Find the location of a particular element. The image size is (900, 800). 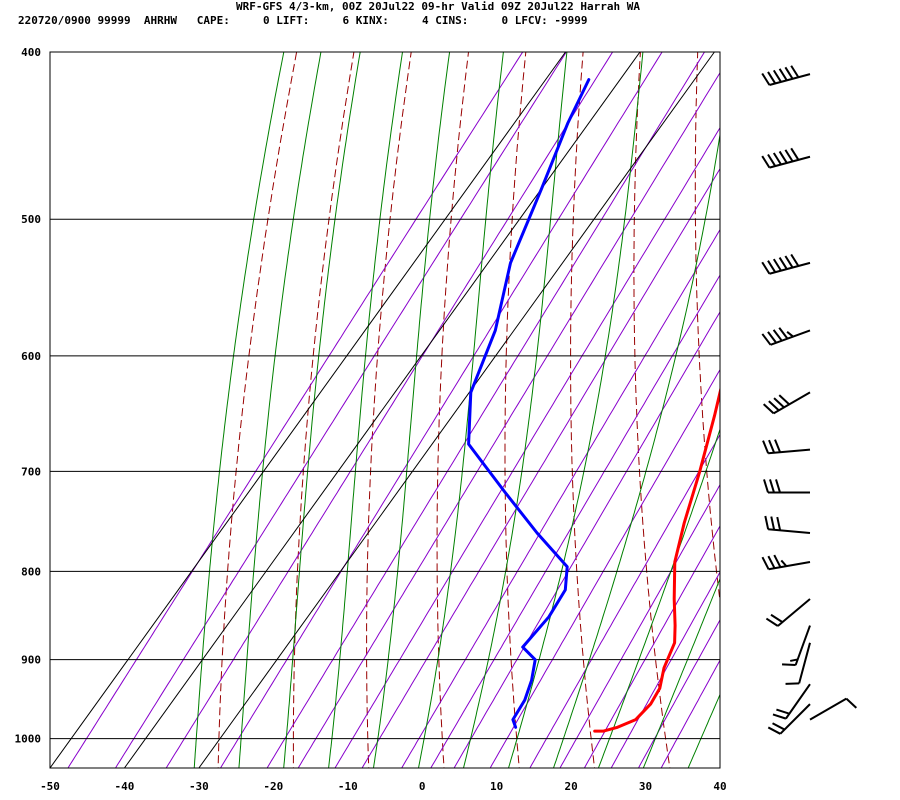

temperature-tick-label: 10 is located at coordinates (496, 786).